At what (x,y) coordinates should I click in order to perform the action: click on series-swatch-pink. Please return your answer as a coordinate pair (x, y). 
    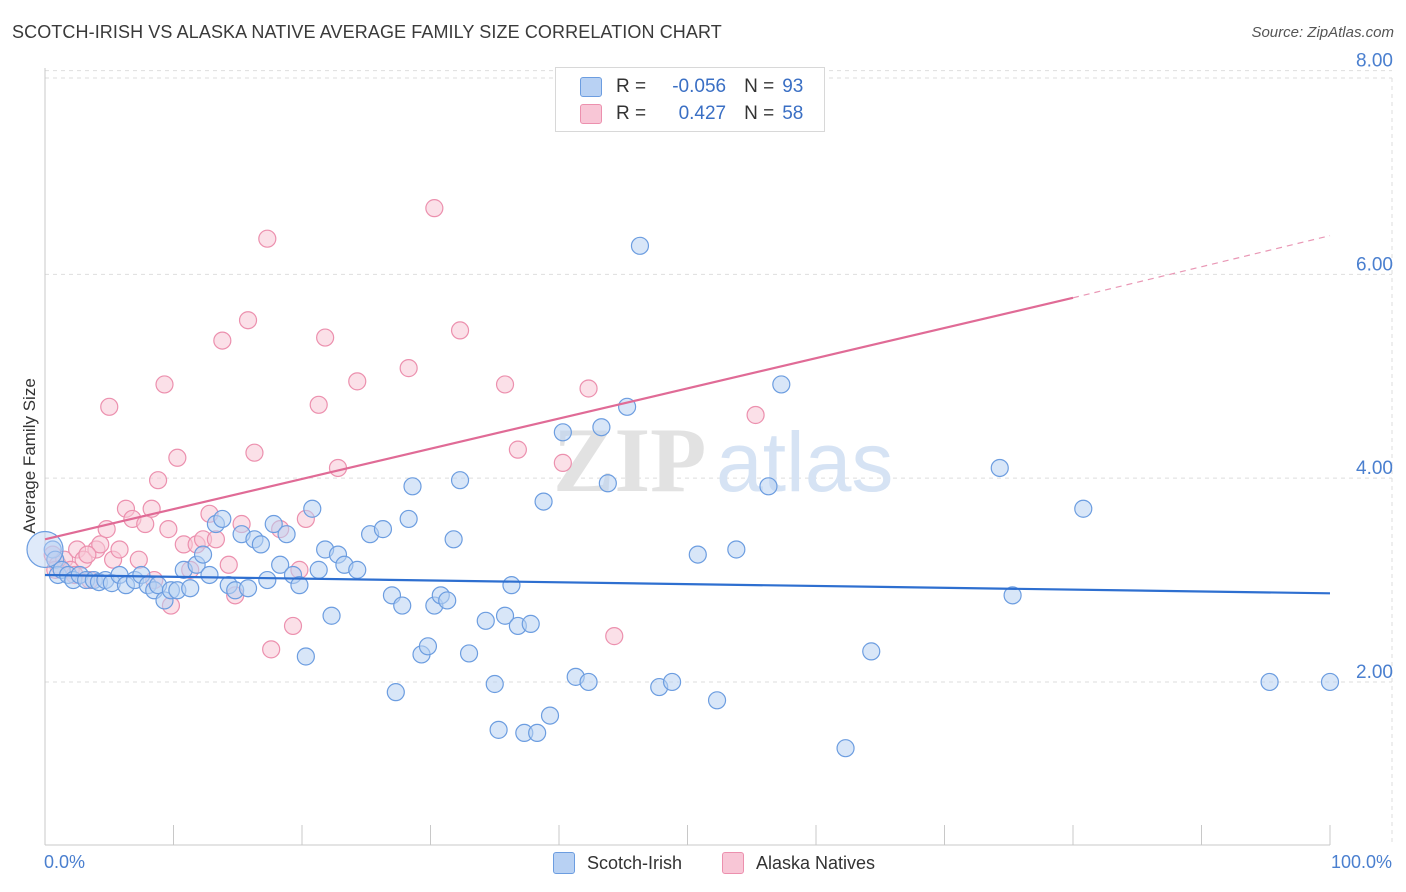
    Looking at the image, I should click on (733, 863).